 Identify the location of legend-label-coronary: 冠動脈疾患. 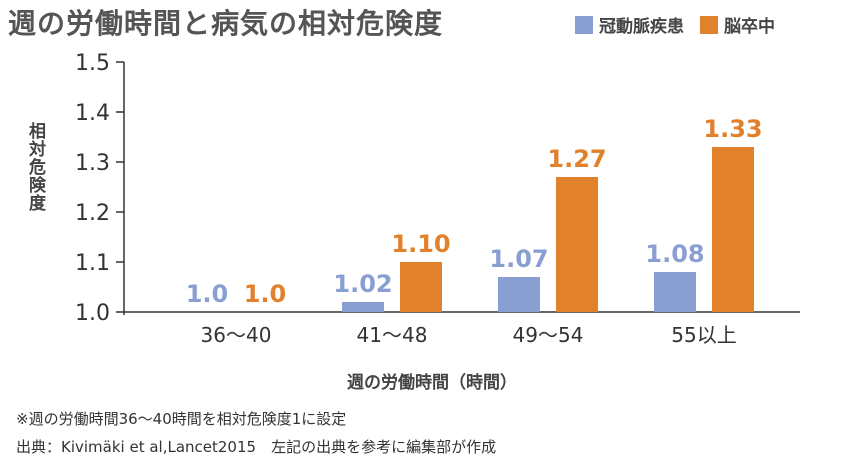
(641, 27).